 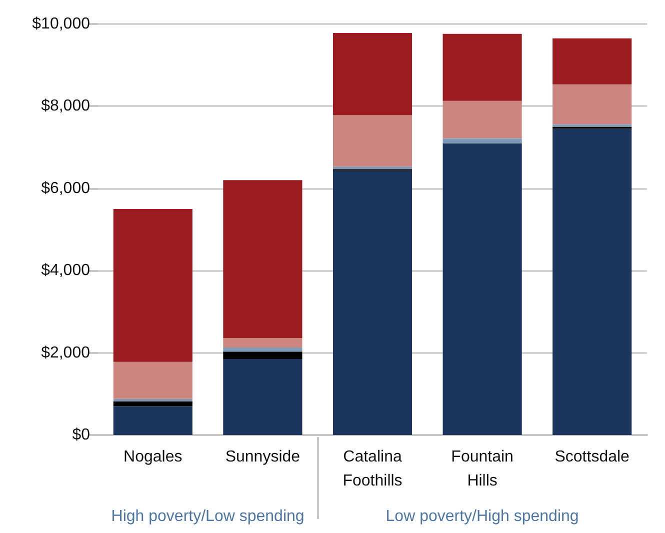 I want to click on x-tick-label: Nogales, so click(x=153, y=457).